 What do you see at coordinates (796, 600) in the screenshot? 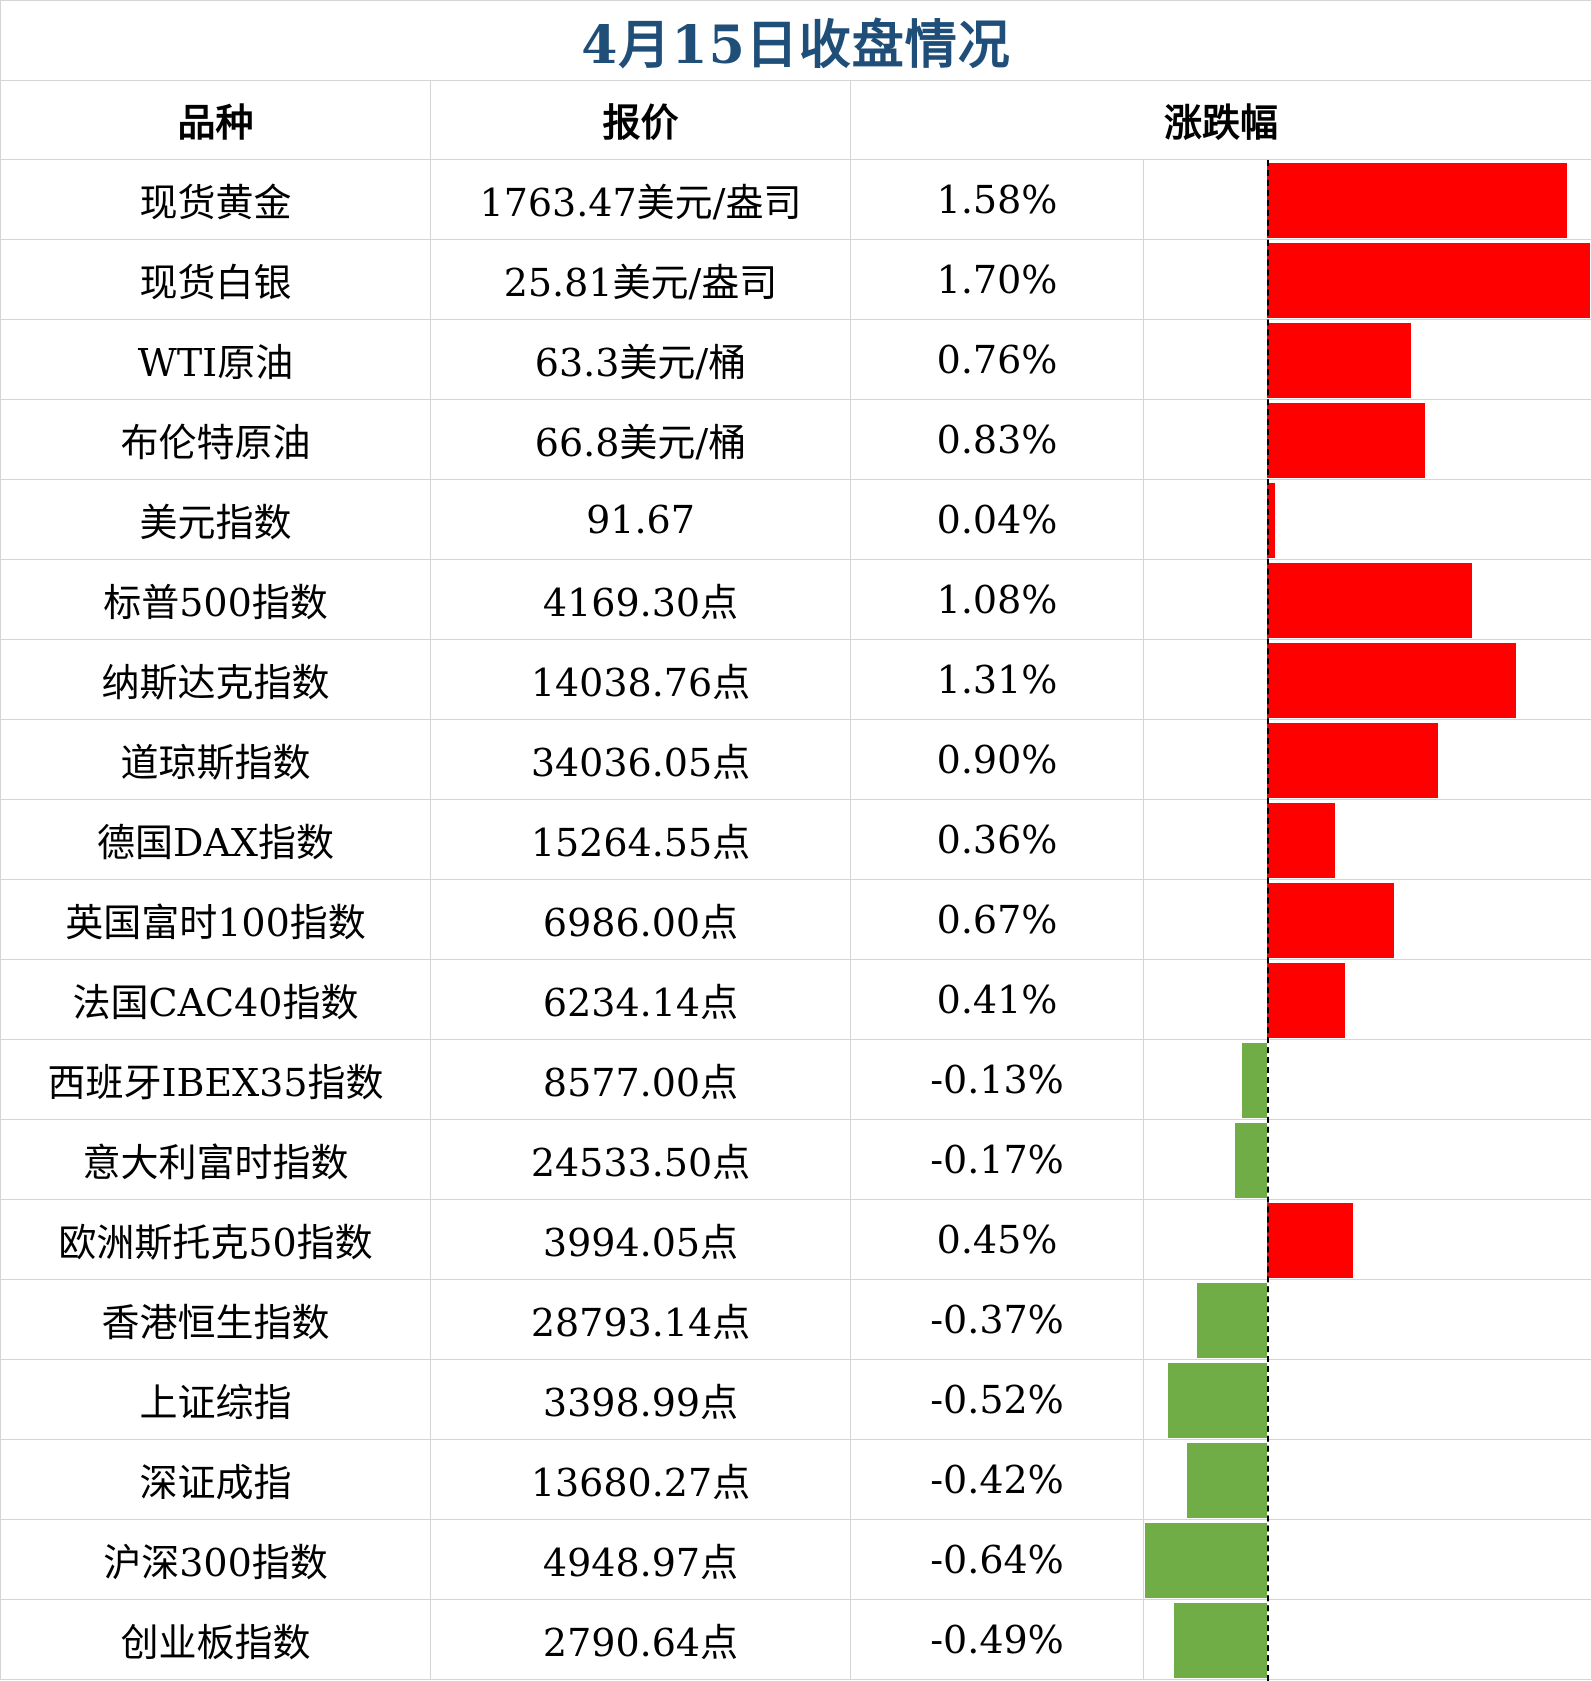
I see `table-row: 标普500指数 4169.30点 1.08%` at bounding box center [796, 600].